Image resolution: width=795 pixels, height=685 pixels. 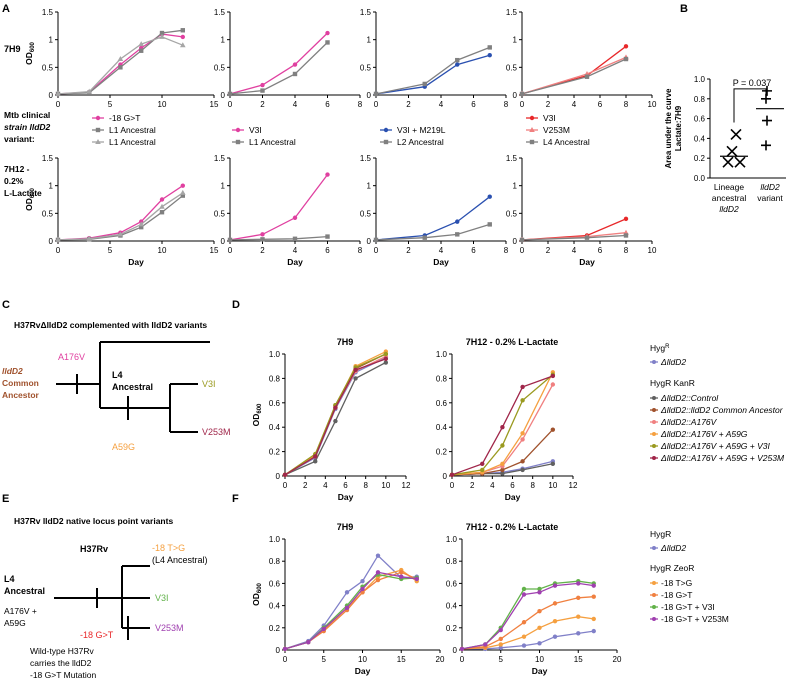 I want to click on f-legend-group1: HygR, so click(x=660, y=534).